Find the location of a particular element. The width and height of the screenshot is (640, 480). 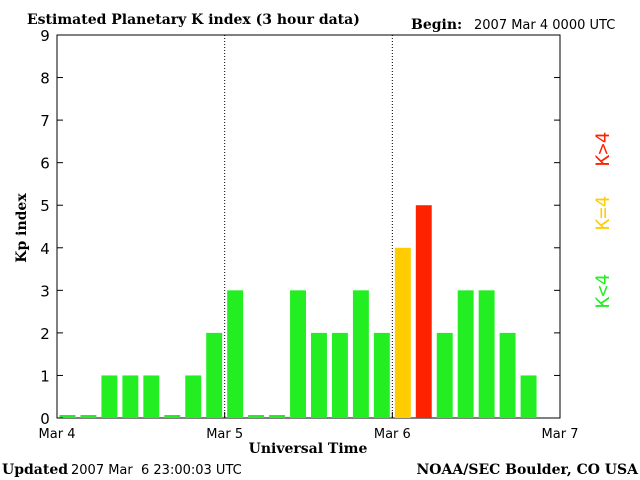

y-tick-label: 5 is located at coordinates (45, 206).